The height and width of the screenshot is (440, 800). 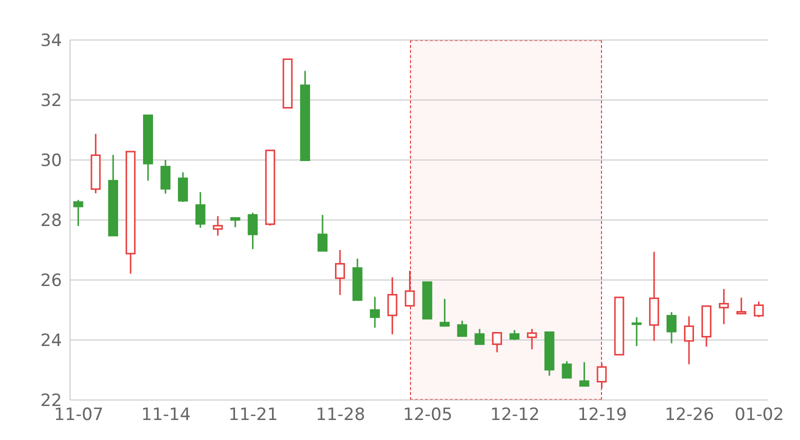 What do you see at coordinates (341, 415) in the screenshot?
I see `x-tick-label: 11-28` at bounding box center [341, 415].